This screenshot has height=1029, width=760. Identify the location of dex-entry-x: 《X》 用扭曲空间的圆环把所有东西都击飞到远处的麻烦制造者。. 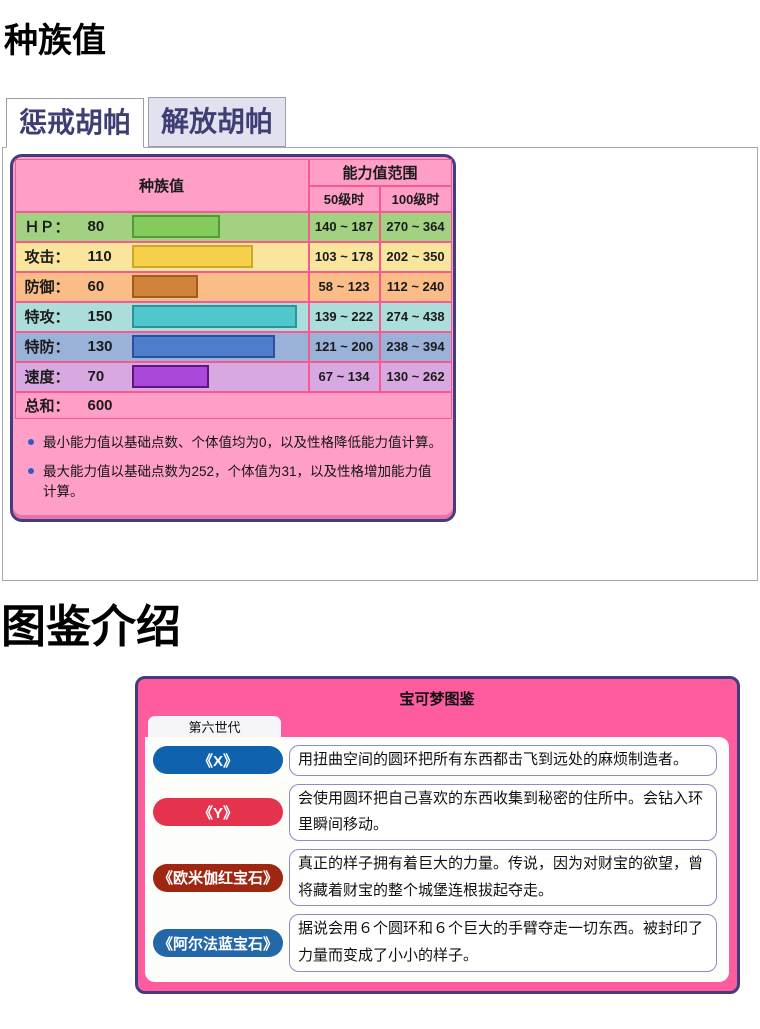
(435, 760).